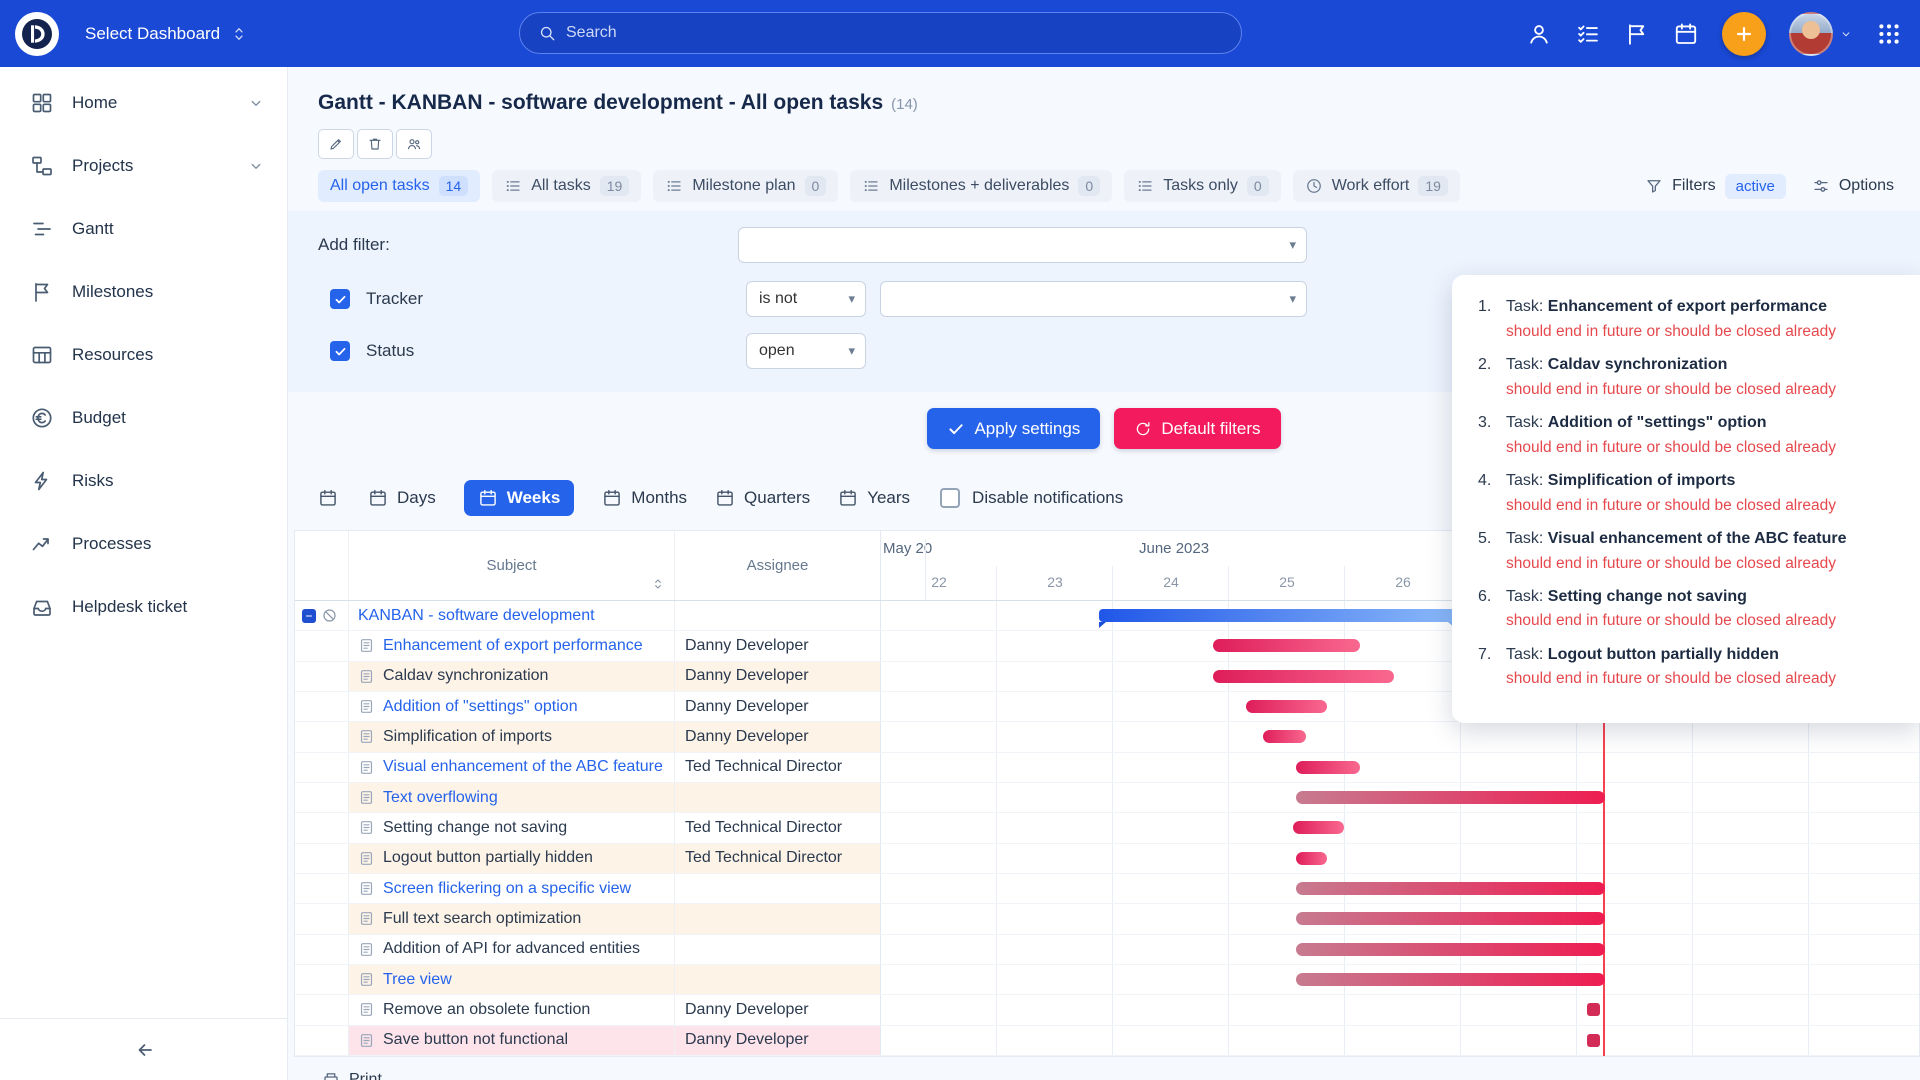 This screenshot has height=1080, width=1920. Describe the element at coordinates (466, 676) in the screenshot. I see `row-subject-link: Caldav synchronization` at that location.